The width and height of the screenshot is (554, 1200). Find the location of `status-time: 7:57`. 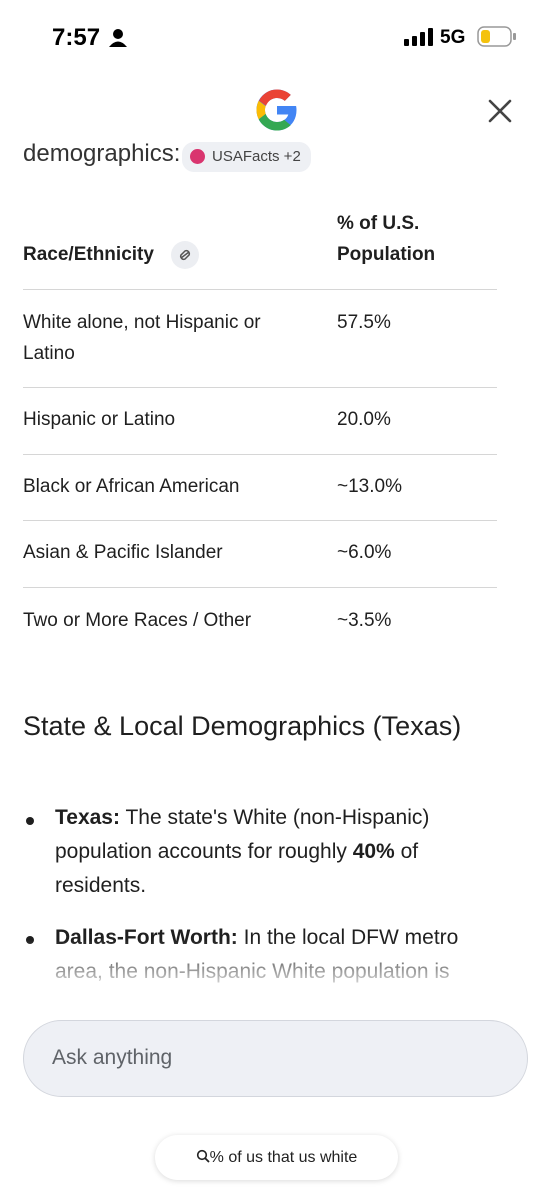

status-time: 7:57 is located at coordinates (76, 37).